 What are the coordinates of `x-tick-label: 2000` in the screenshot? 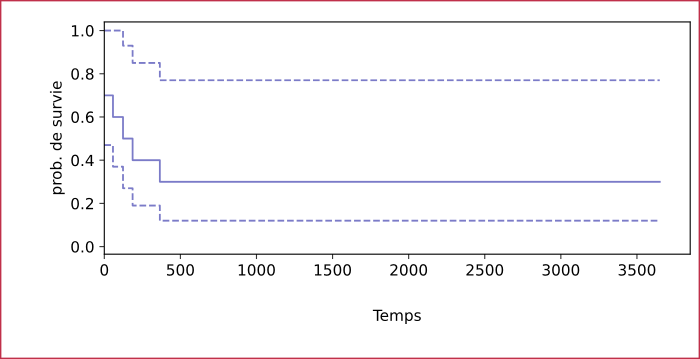 It's located at (409, 270).